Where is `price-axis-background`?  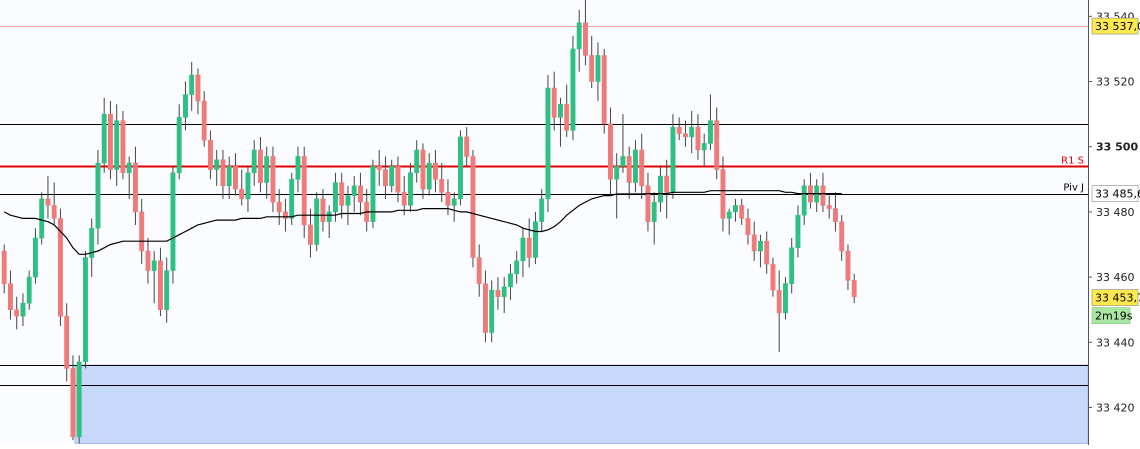
price-axis-background is located at coordinates (1114, 222).